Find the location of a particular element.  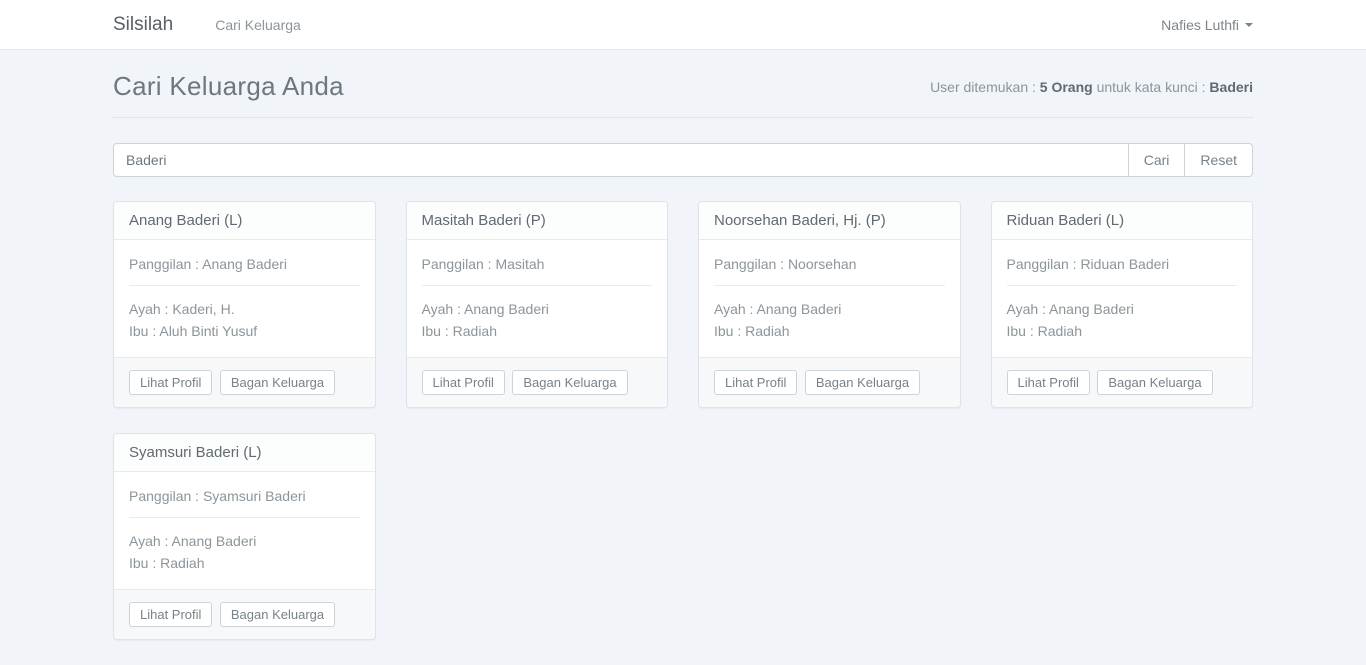

result-card: Noorsehan Baderi, Hj. (P) Panggilan is located at coordinates (829, 304).